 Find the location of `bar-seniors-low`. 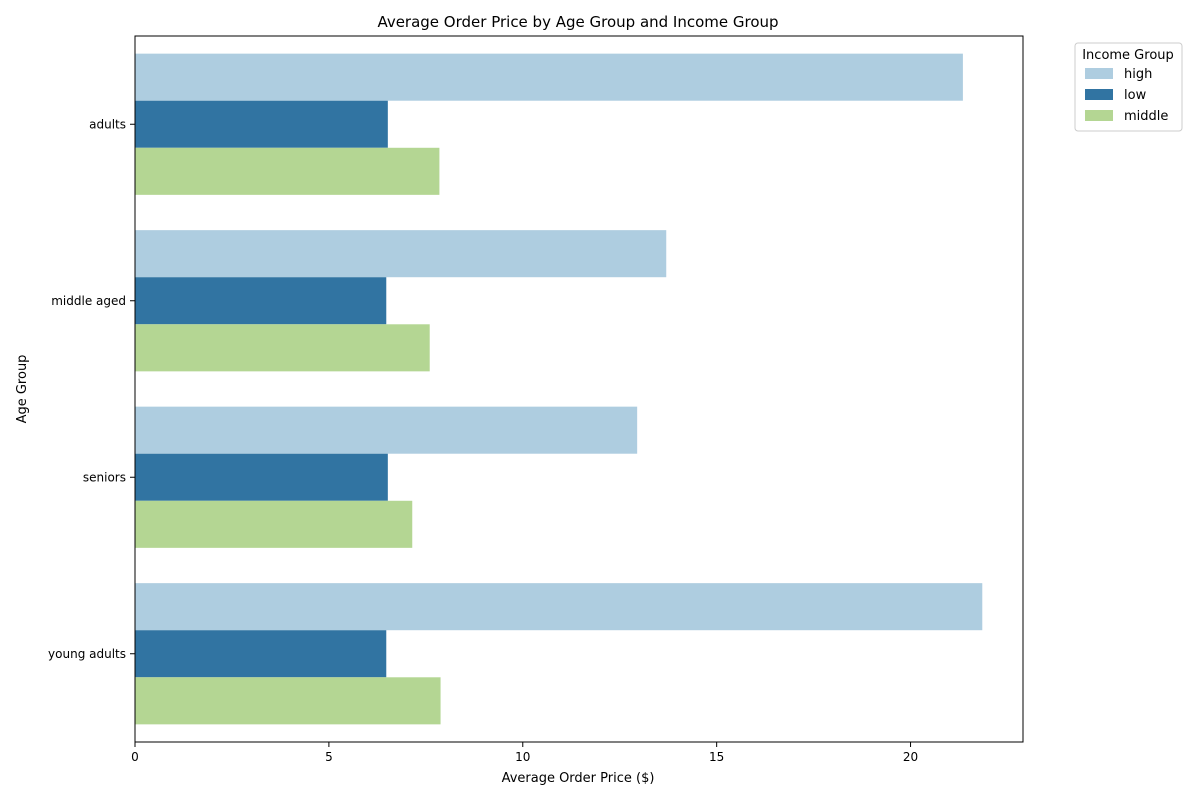

bar-seniors-low is located at coordinates (261, 477).